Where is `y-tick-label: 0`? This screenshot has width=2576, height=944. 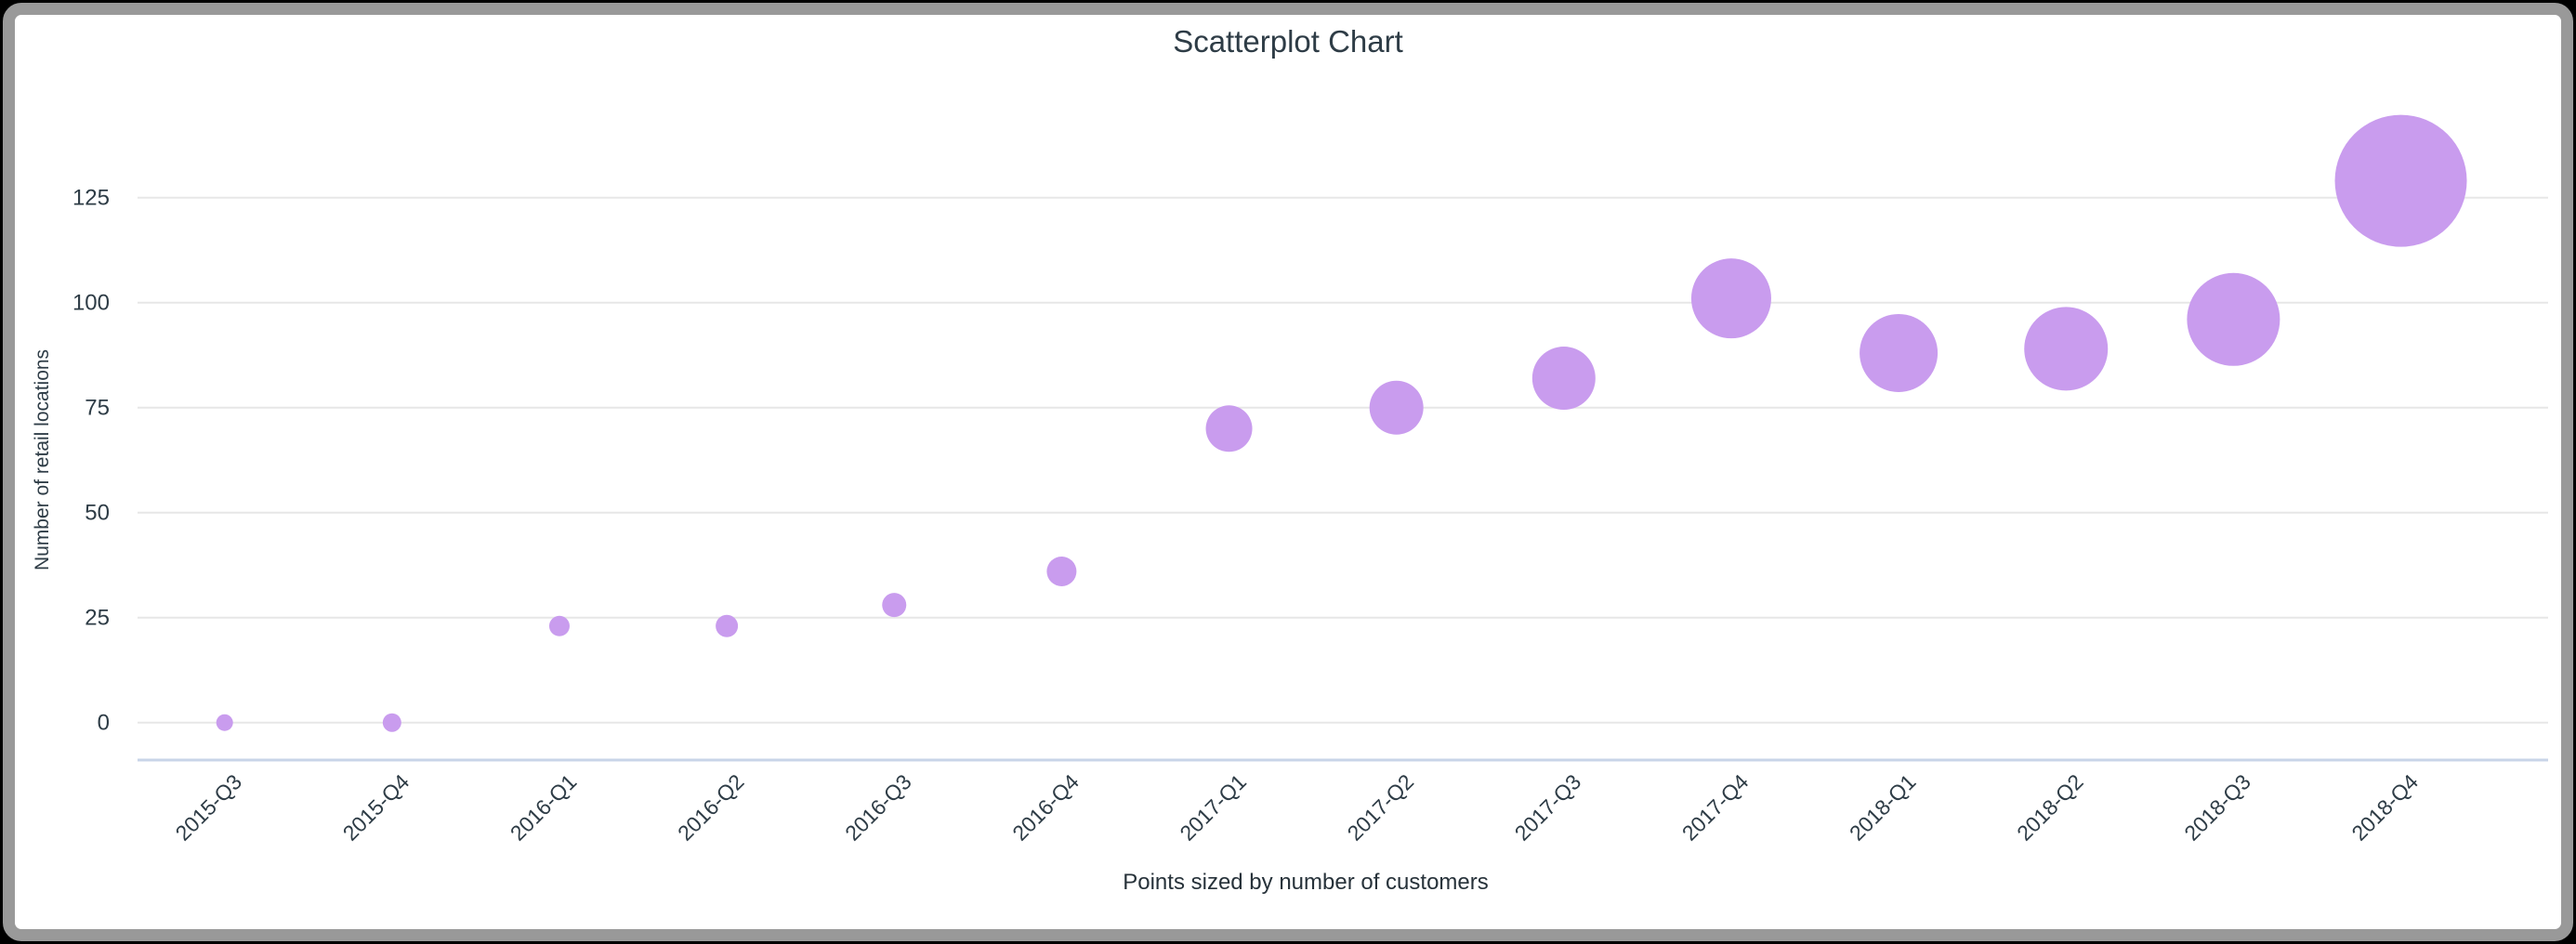 y-tick-label: 0 is located at coordinates (104, 723).